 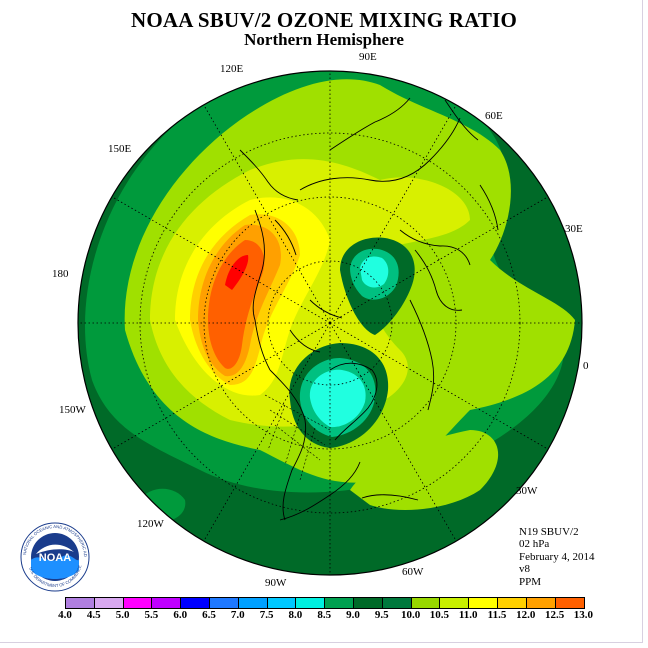 I want to click on colorbar-label: 4.5, so click(x=93, y=615).